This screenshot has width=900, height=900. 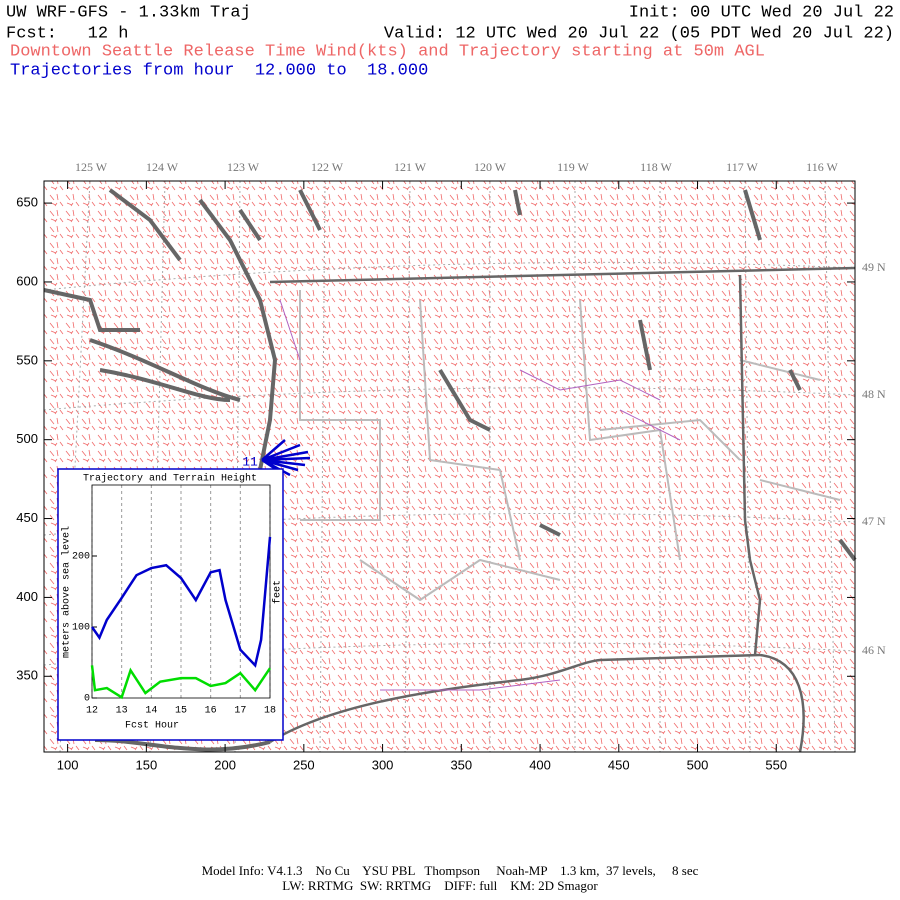 What do you see at coordinates (181, 711) in the screenshot?
I see `x-tick-label: 15` at bounding box center [181, 711].